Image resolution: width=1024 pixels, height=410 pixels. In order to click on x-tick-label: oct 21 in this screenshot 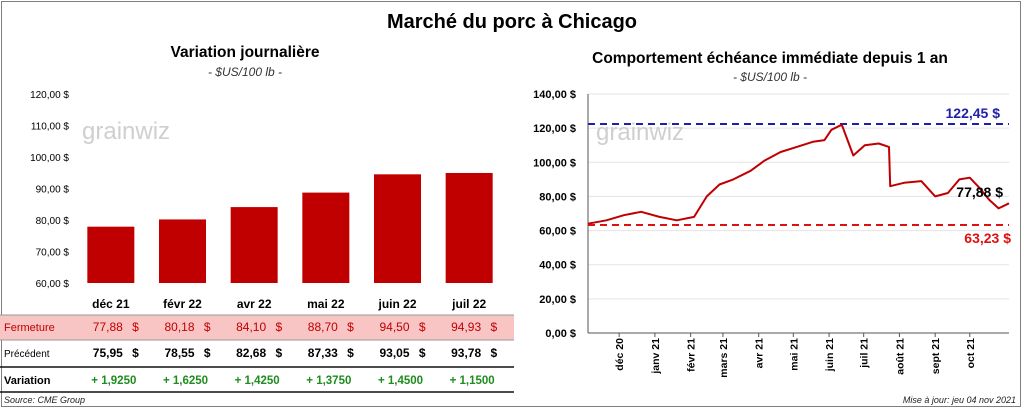, I will do `click(971, 353)`.